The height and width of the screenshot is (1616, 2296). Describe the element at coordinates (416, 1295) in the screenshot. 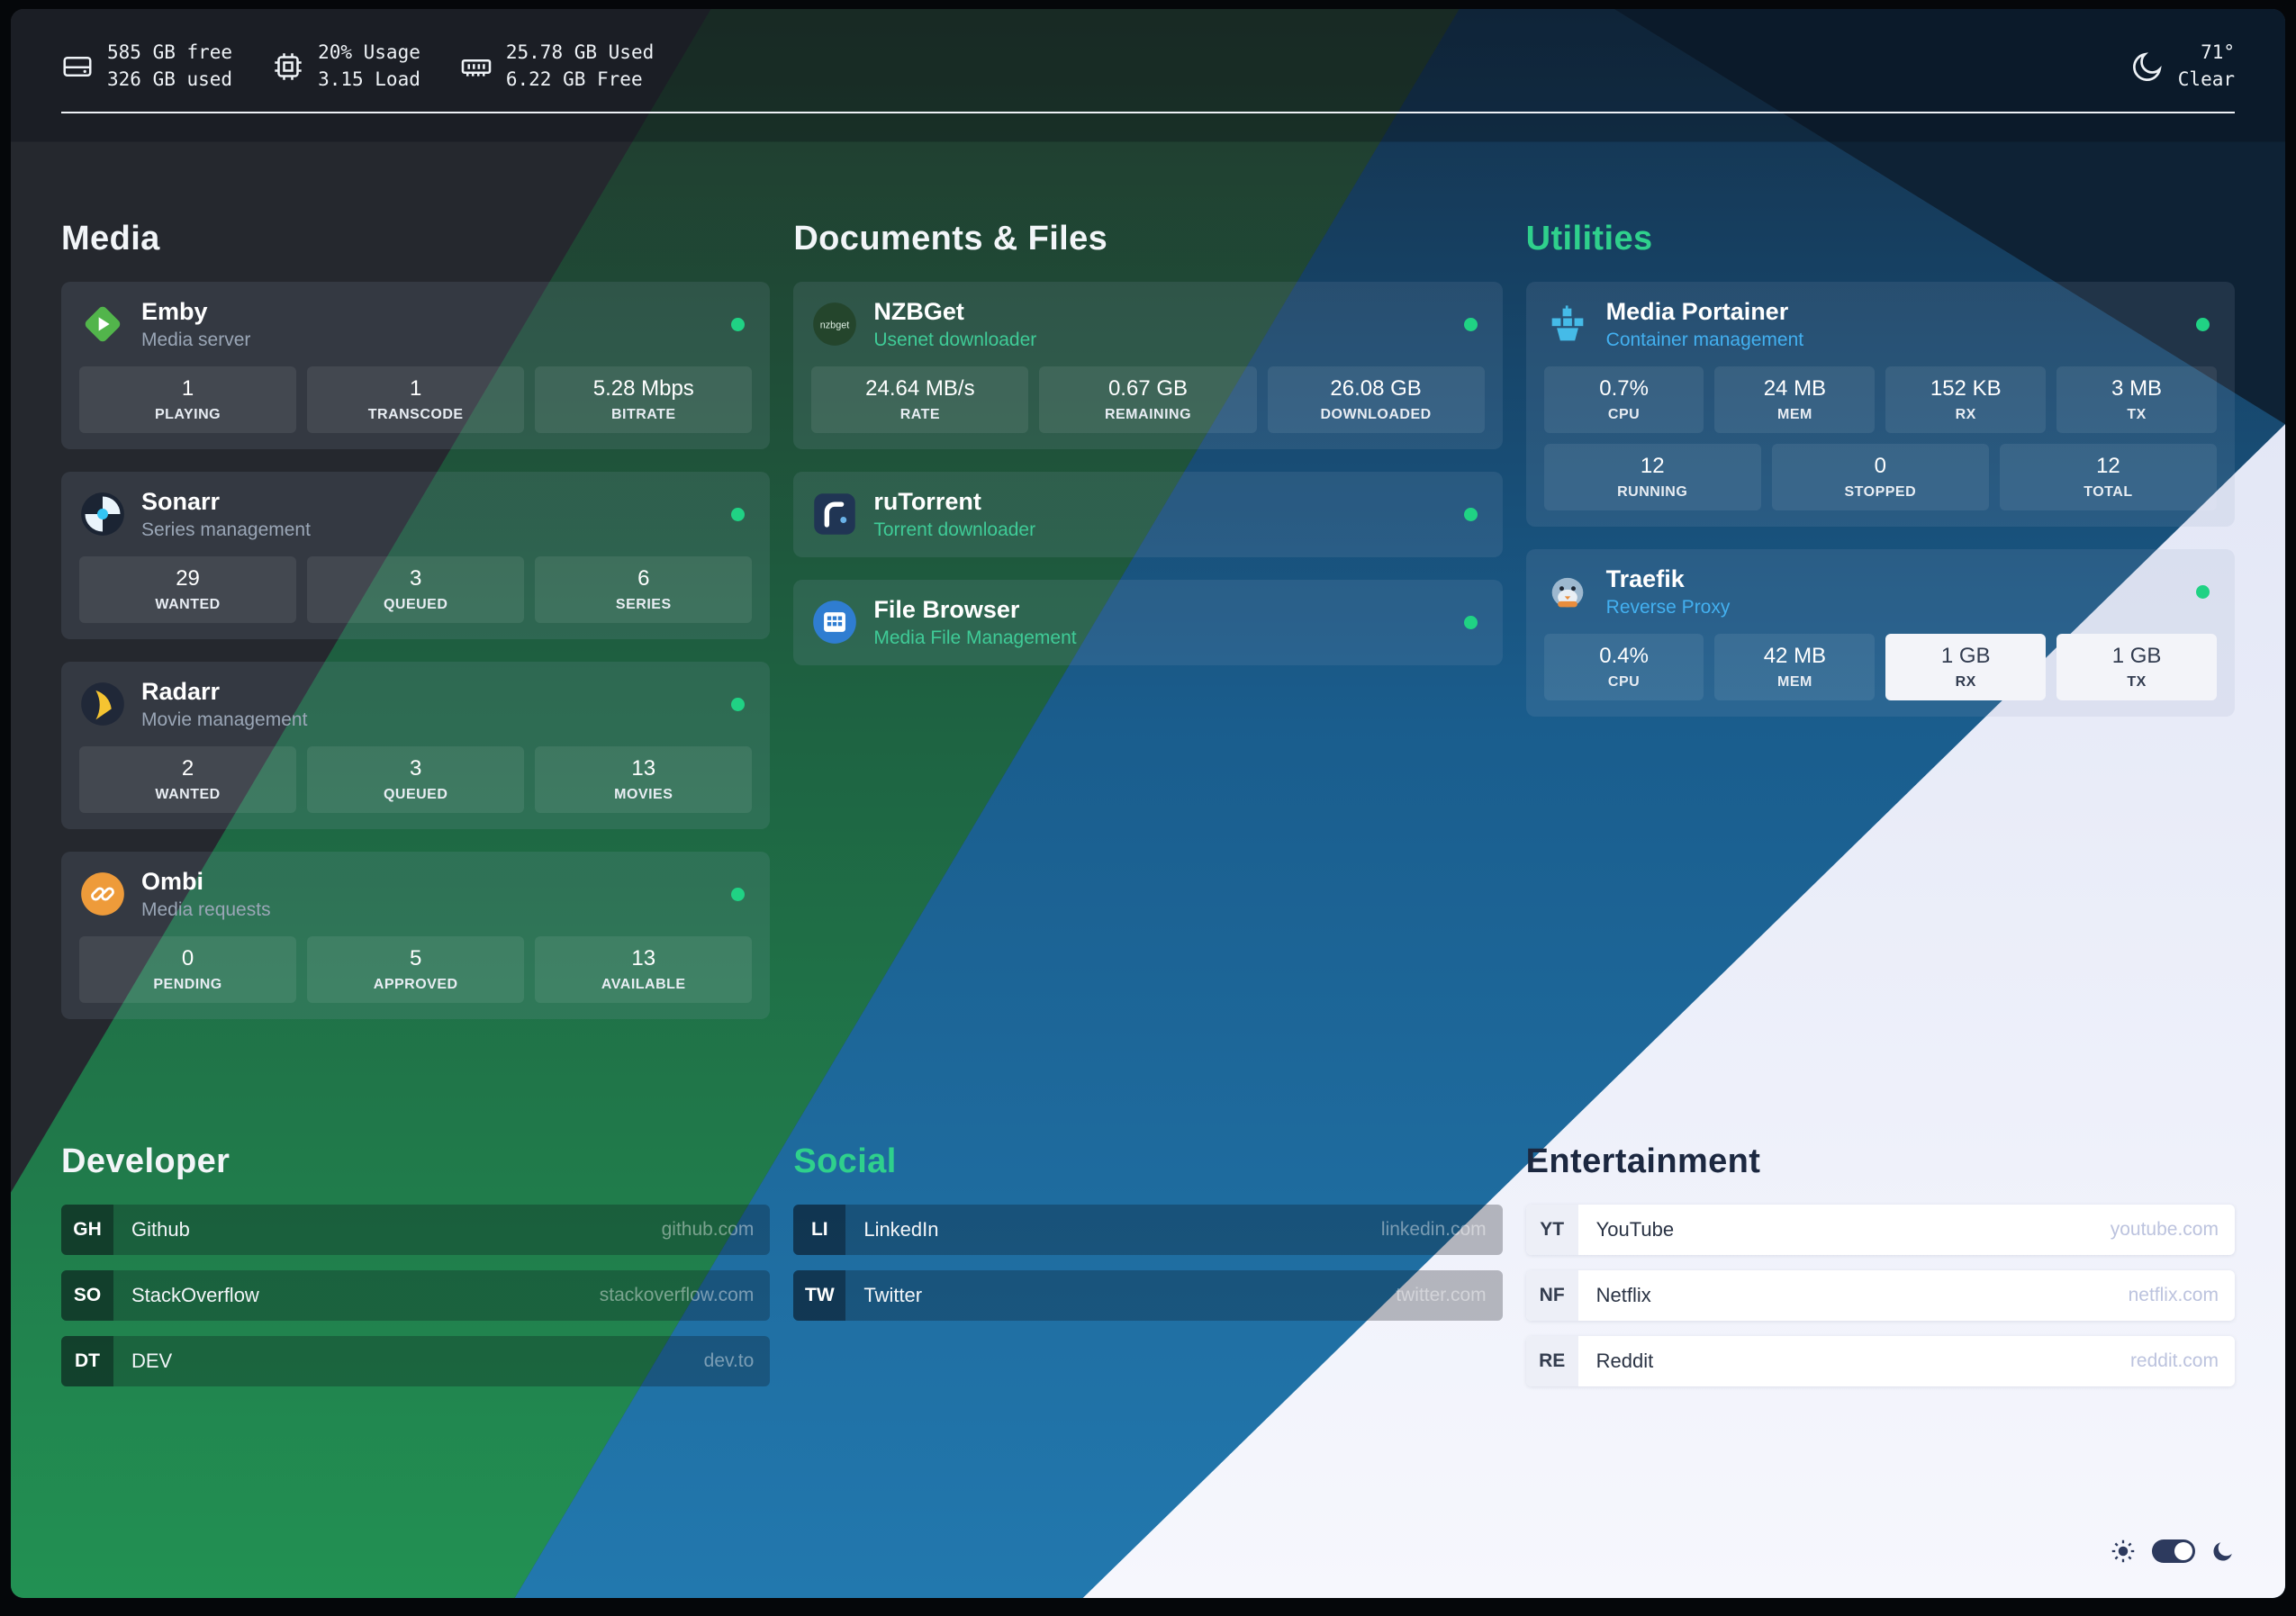

I see `link-stackoverflow: SO StackOverflow stackoverflow.com` at that location.